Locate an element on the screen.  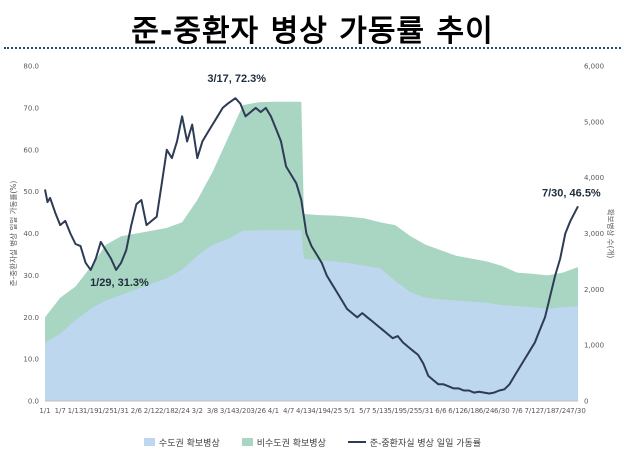
page-title: 준-중환자 병상 가동률 추이 is located at coordinates (312, 31).